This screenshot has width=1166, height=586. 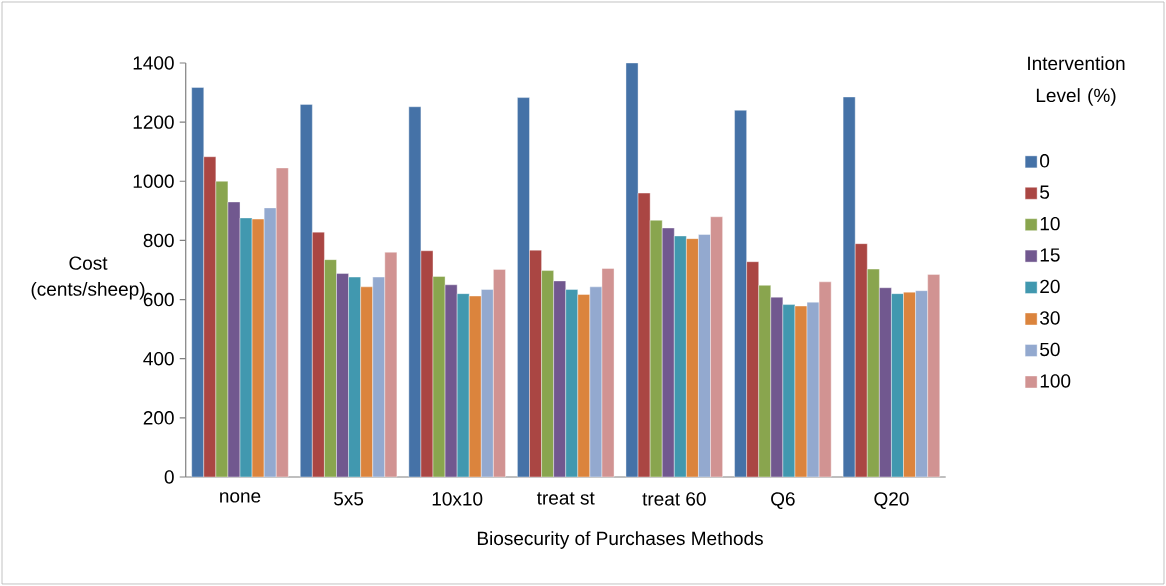 I want to click on y-tick-label: 200, so click(x=158, y=418).